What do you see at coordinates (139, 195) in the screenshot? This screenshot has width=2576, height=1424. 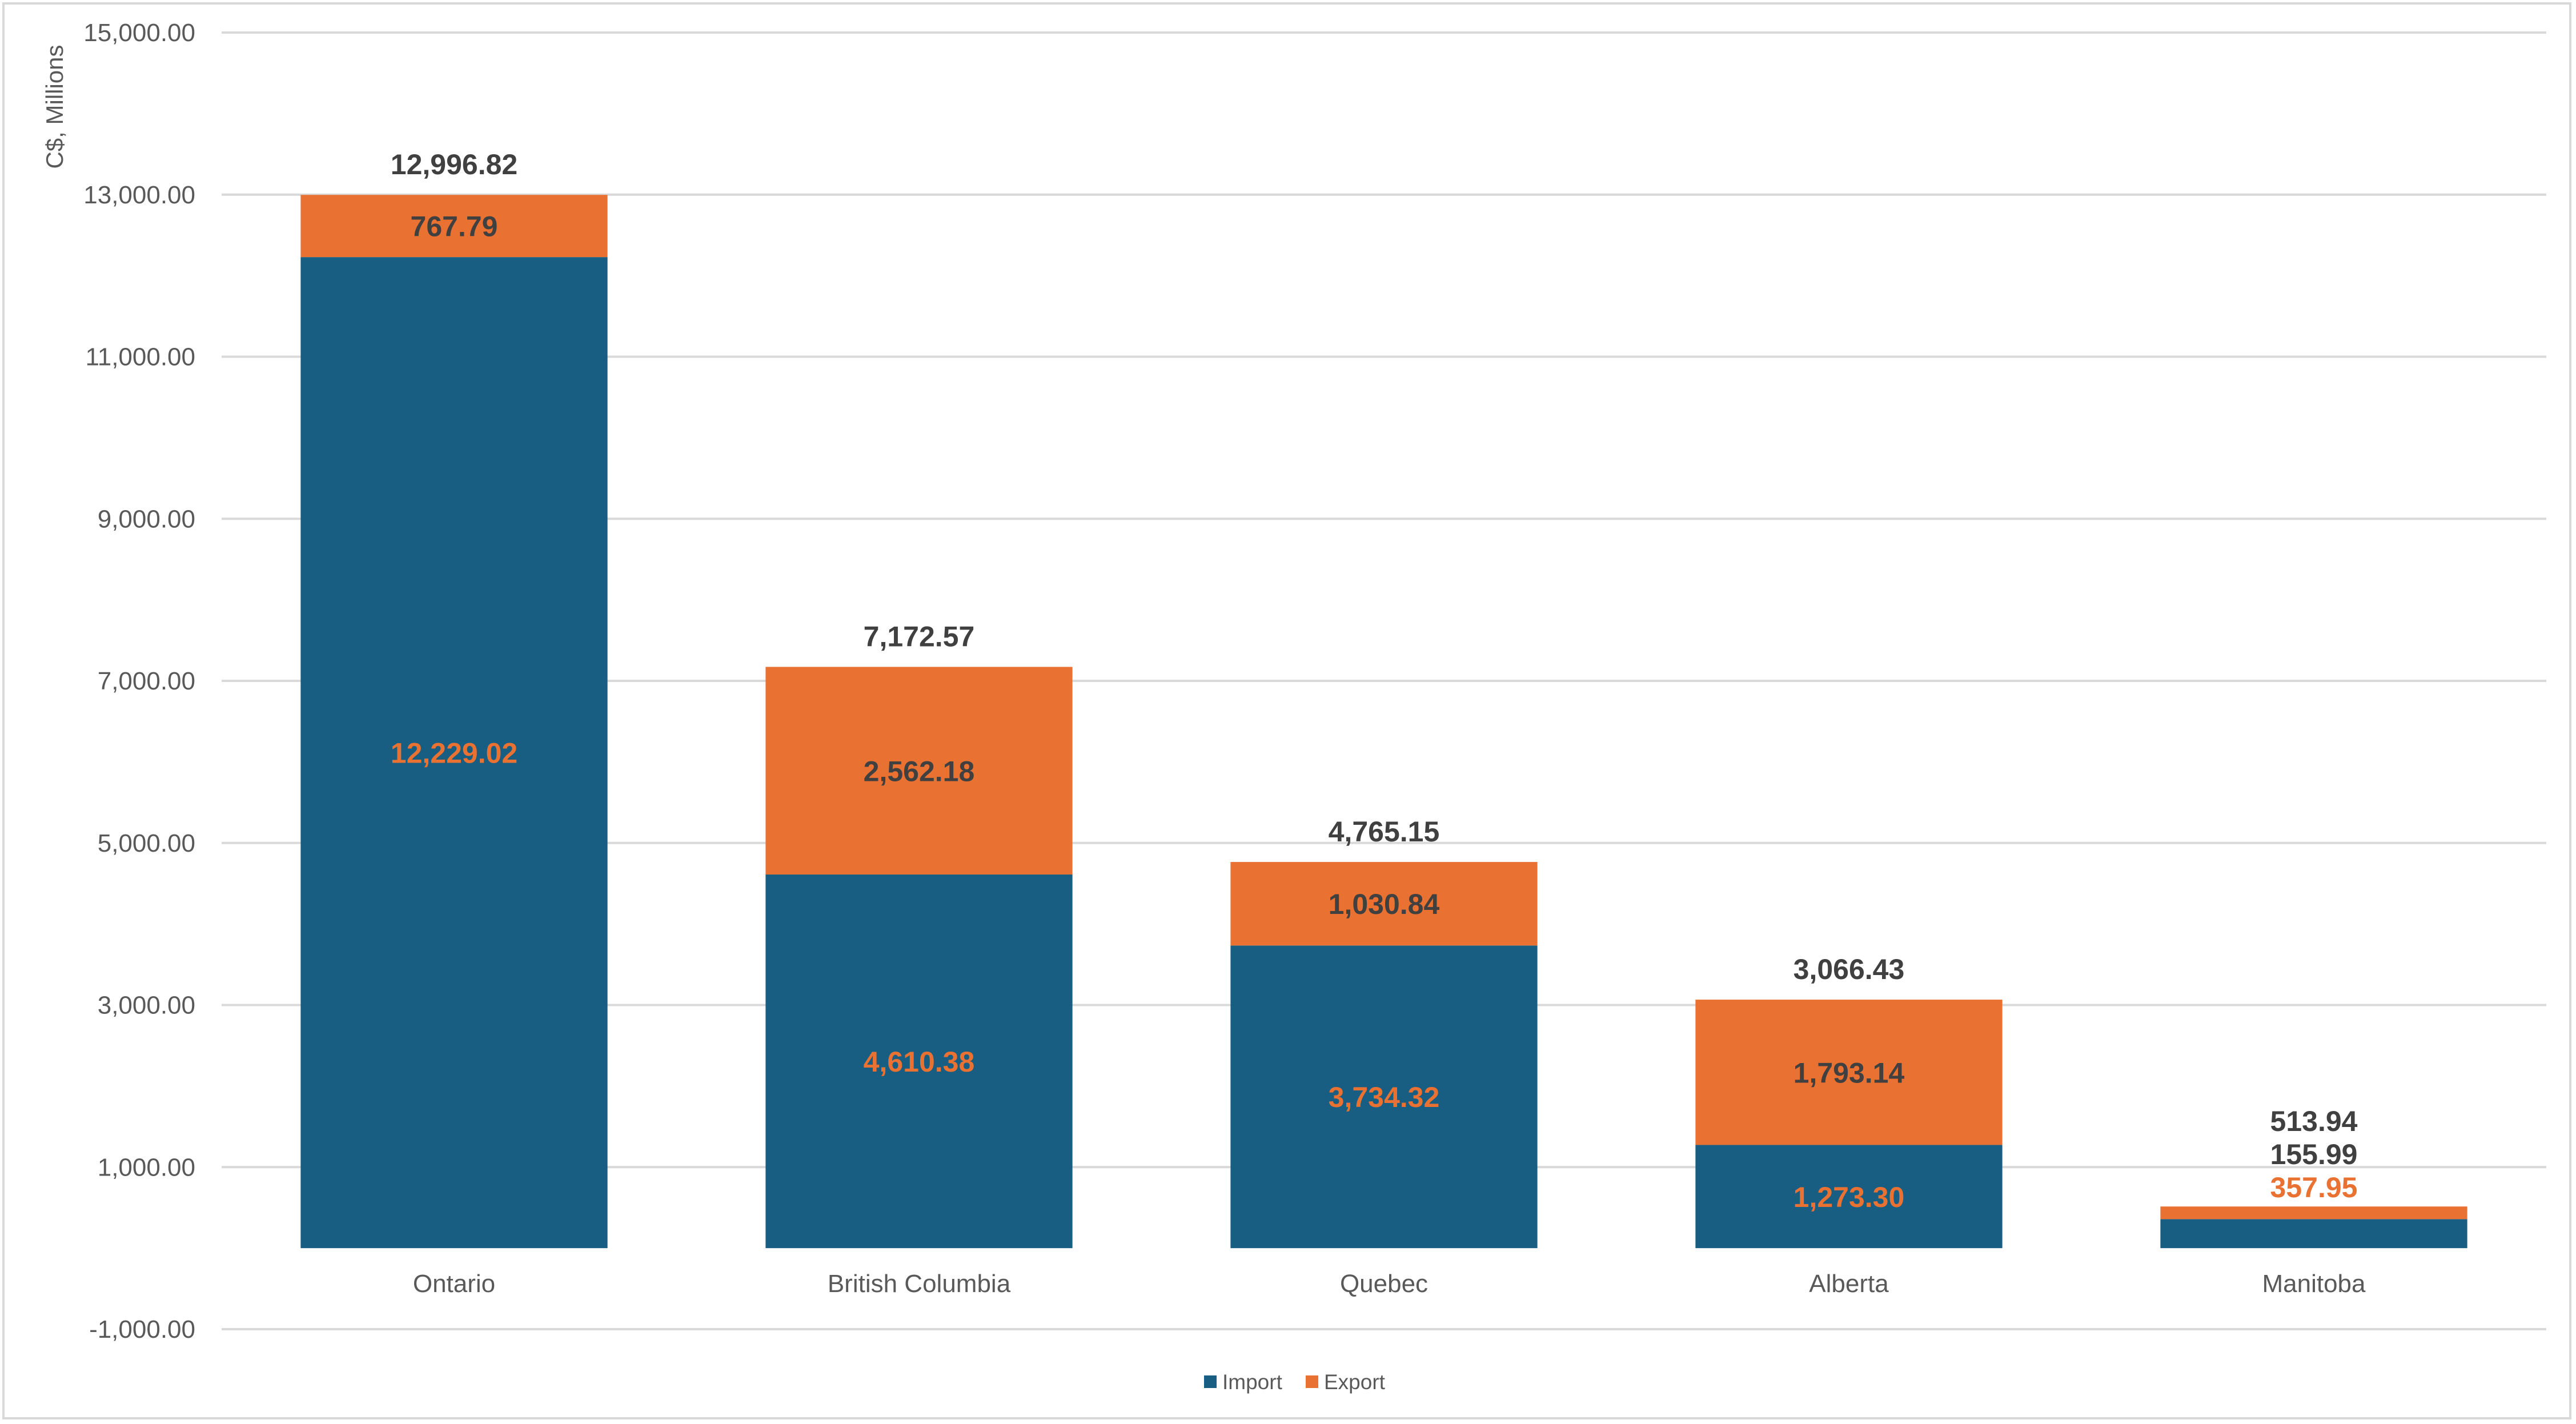 I see `y-tick-label: 13,000.00` at bounding box center [139, 195].